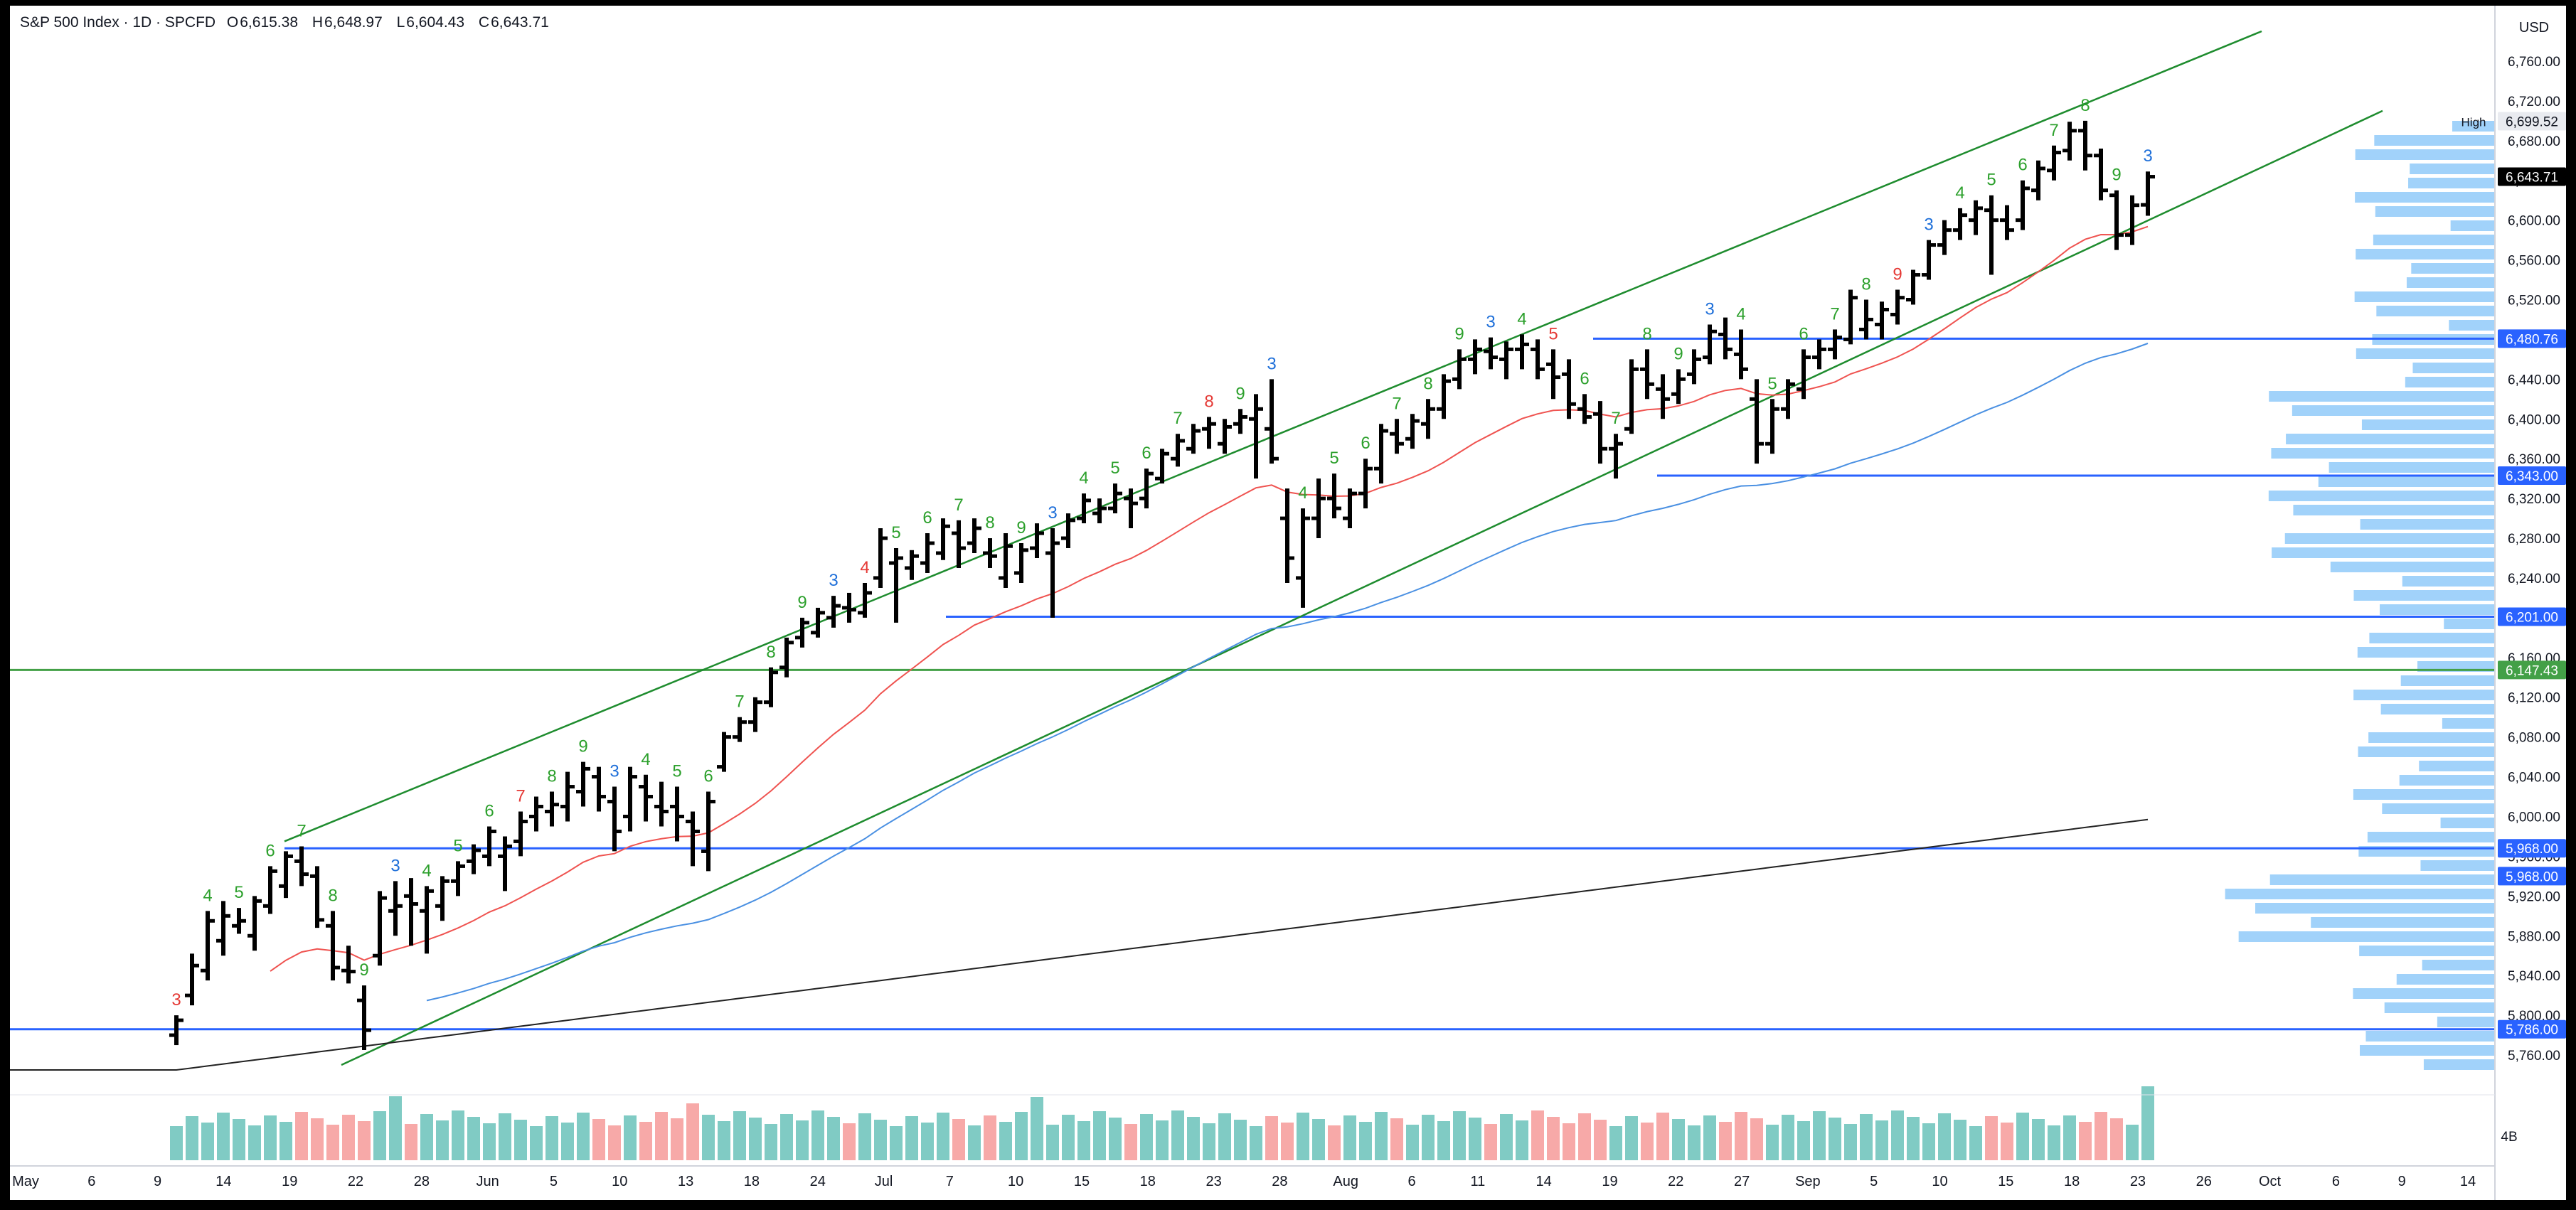 Image resolution: width=2576 pixels, height=1210 pixels. Describe the element at coordinates (1991, 180) in the screenshot. I see `setup-count-label: 5` at that location.